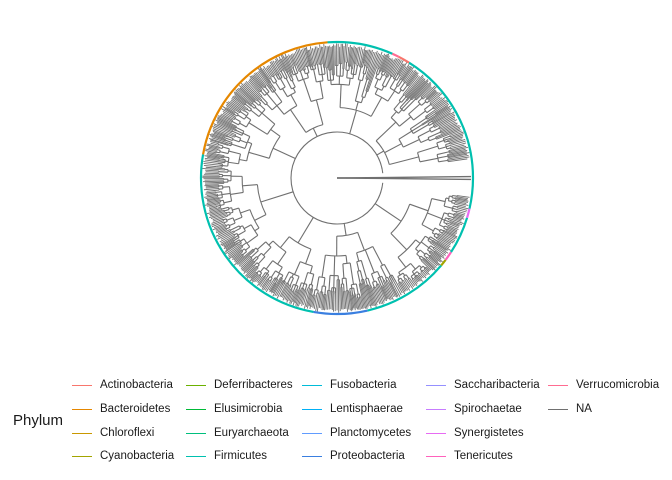 The width and height of the screenshot is (672, 480). Describe the element at coordinates (123, 456) in the screenshot. I see `legend-item-cyanobacteria: Cyanobacteria` at that location.